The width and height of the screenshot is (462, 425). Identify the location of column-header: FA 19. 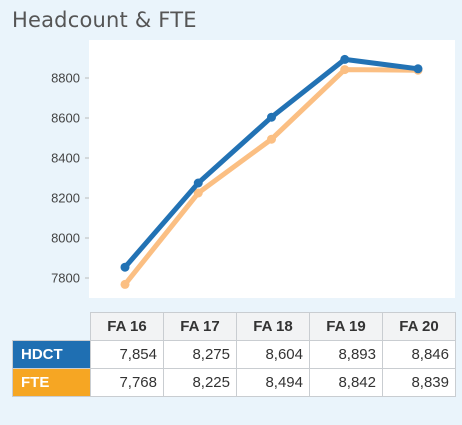
(346, 326).